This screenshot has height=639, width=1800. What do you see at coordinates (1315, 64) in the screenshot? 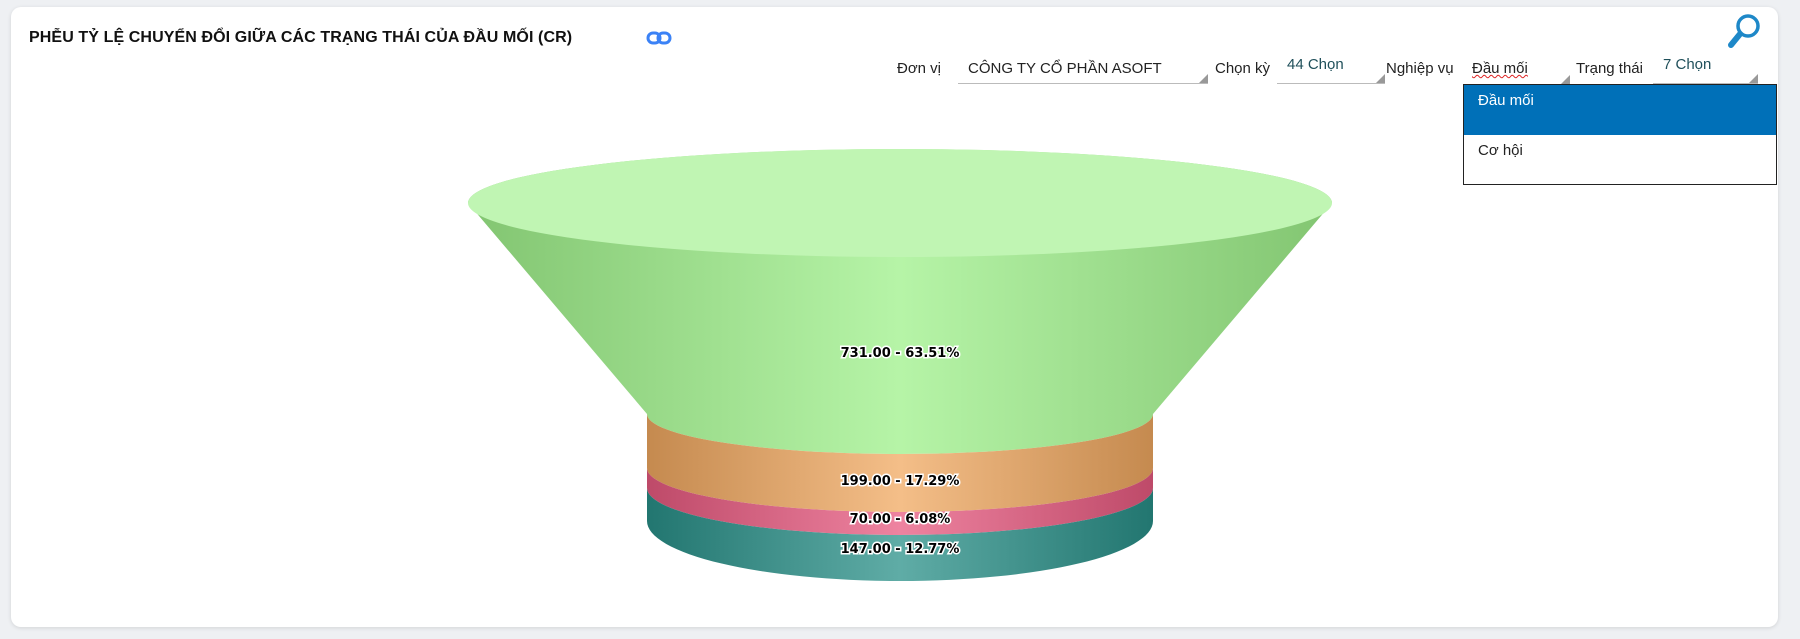
I see `period-value: 44 Chọn` at bounding box center [1315, 64].